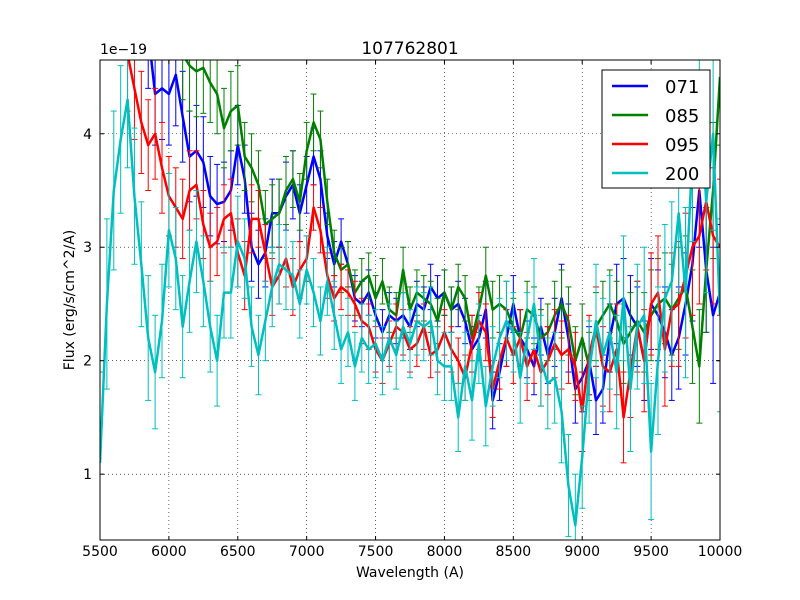 This screenshot has height=600, width=800. What do you see at coordinates (720, 552) in the screenshot?
I see `x-tick-label: 10000` at bounding box center [720, 552].